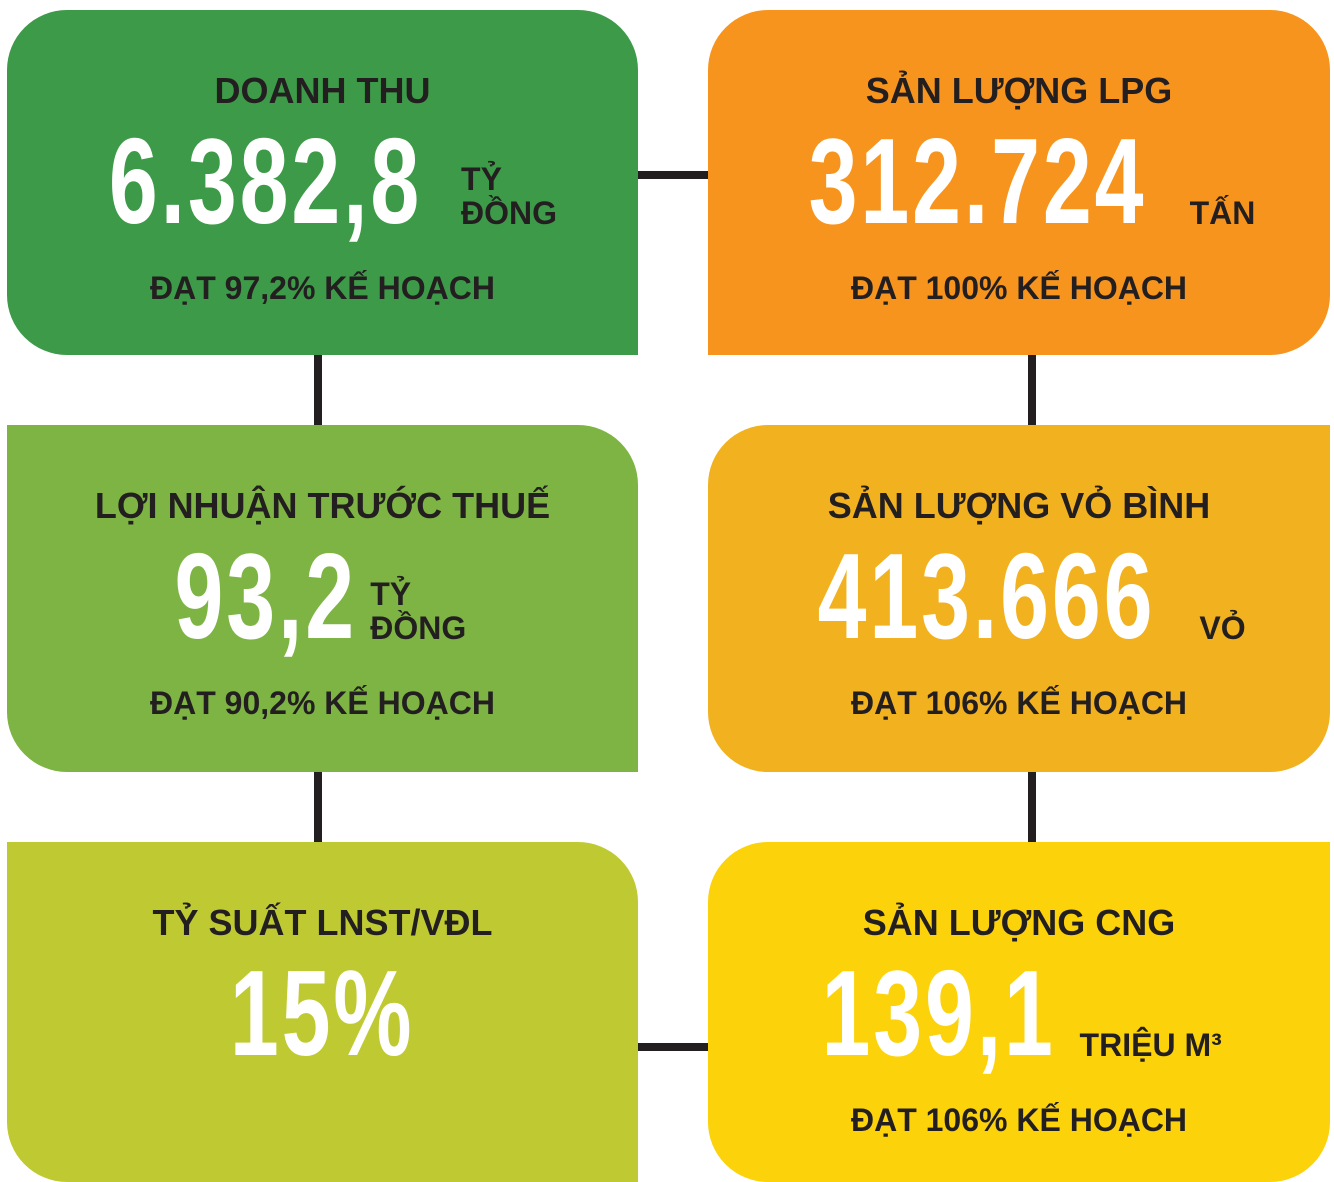  I want to click on value-row: 15%, so click(321, 1011).